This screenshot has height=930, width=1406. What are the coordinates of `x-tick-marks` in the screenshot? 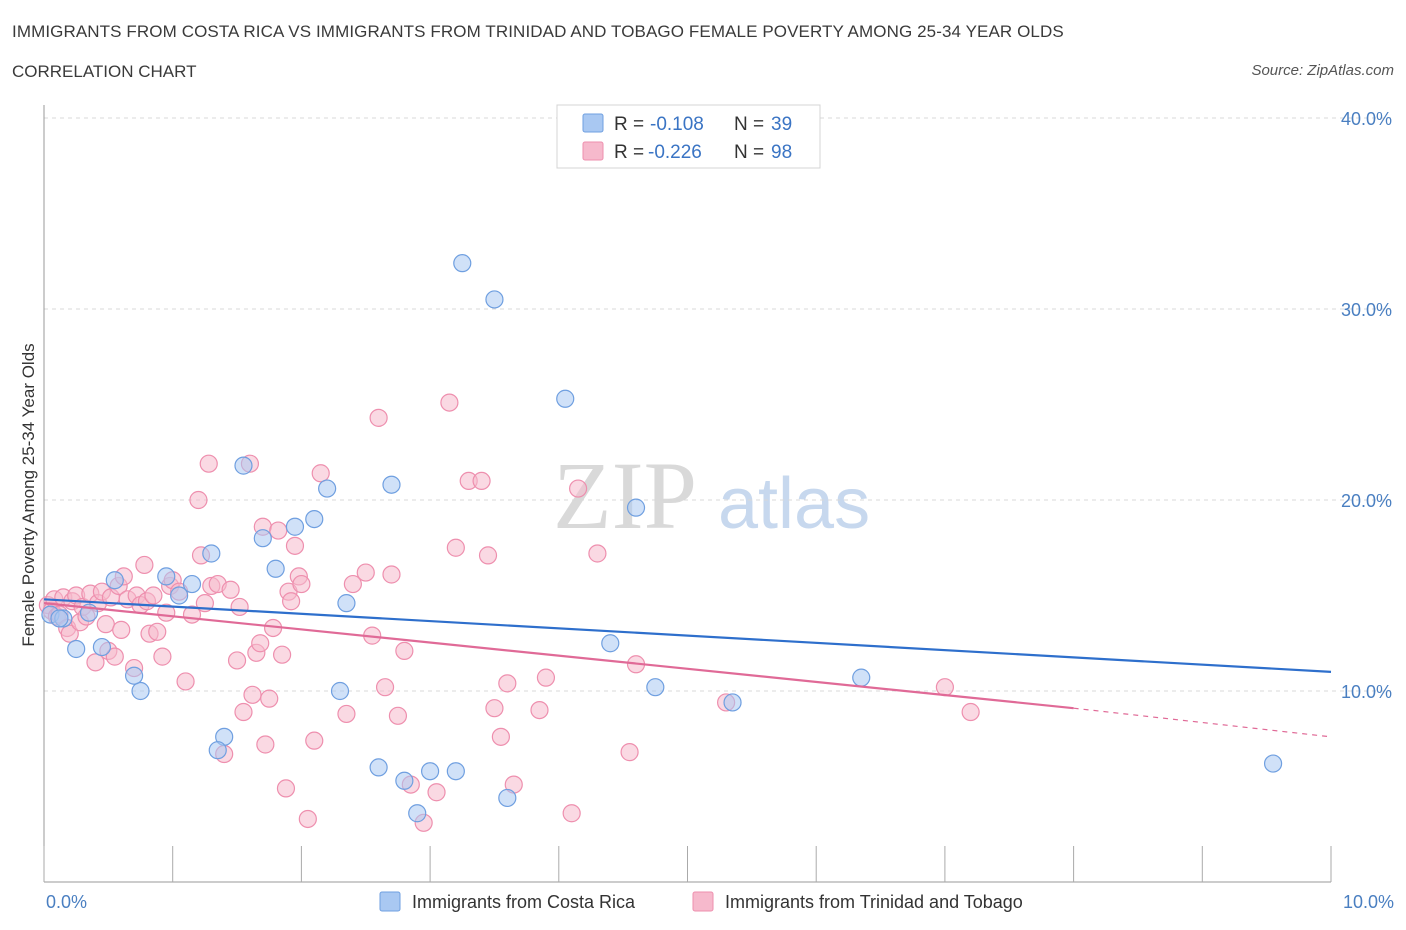 It's located at (687, 864).